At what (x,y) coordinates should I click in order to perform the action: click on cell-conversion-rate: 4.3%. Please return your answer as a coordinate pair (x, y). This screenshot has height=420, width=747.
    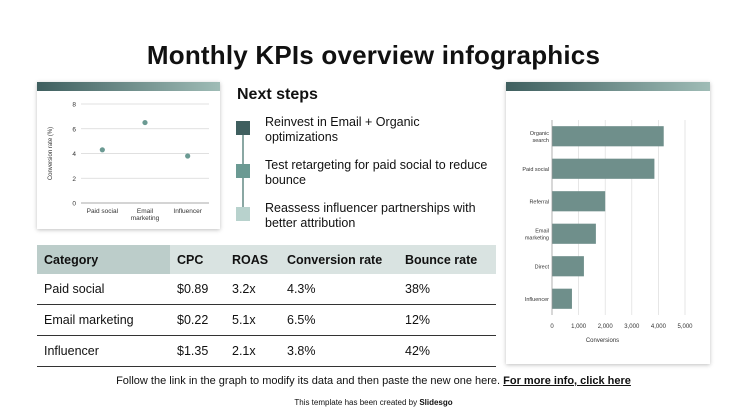
    Looking at the image, I should click on (339, 289).